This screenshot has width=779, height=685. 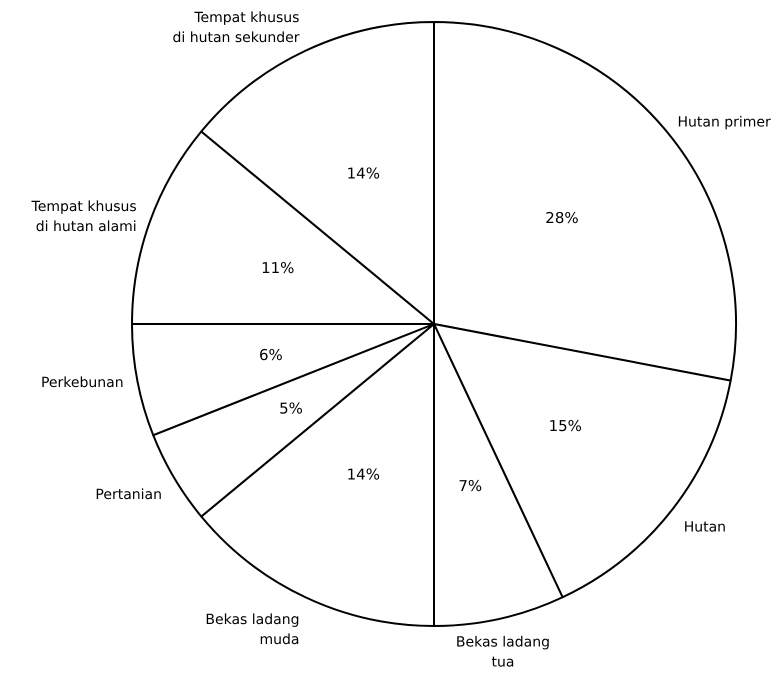 What do you see at coordinates (470, 486) in the screenshot?
I see `data-label: 7%` at bounding box center [470, 486].